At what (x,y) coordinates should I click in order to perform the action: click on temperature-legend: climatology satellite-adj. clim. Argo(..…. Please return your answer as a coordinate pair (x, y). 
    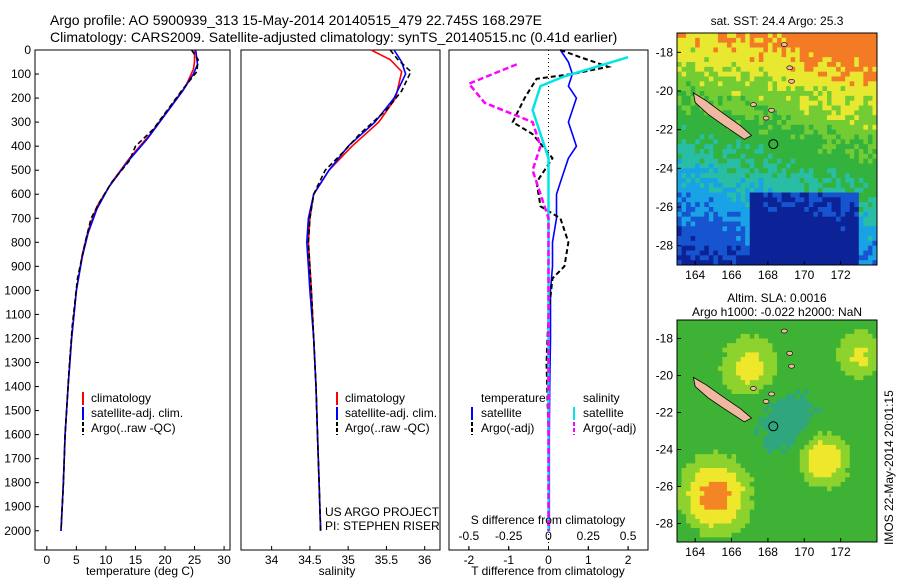
    Looking at the image, I should click on (132, 413).